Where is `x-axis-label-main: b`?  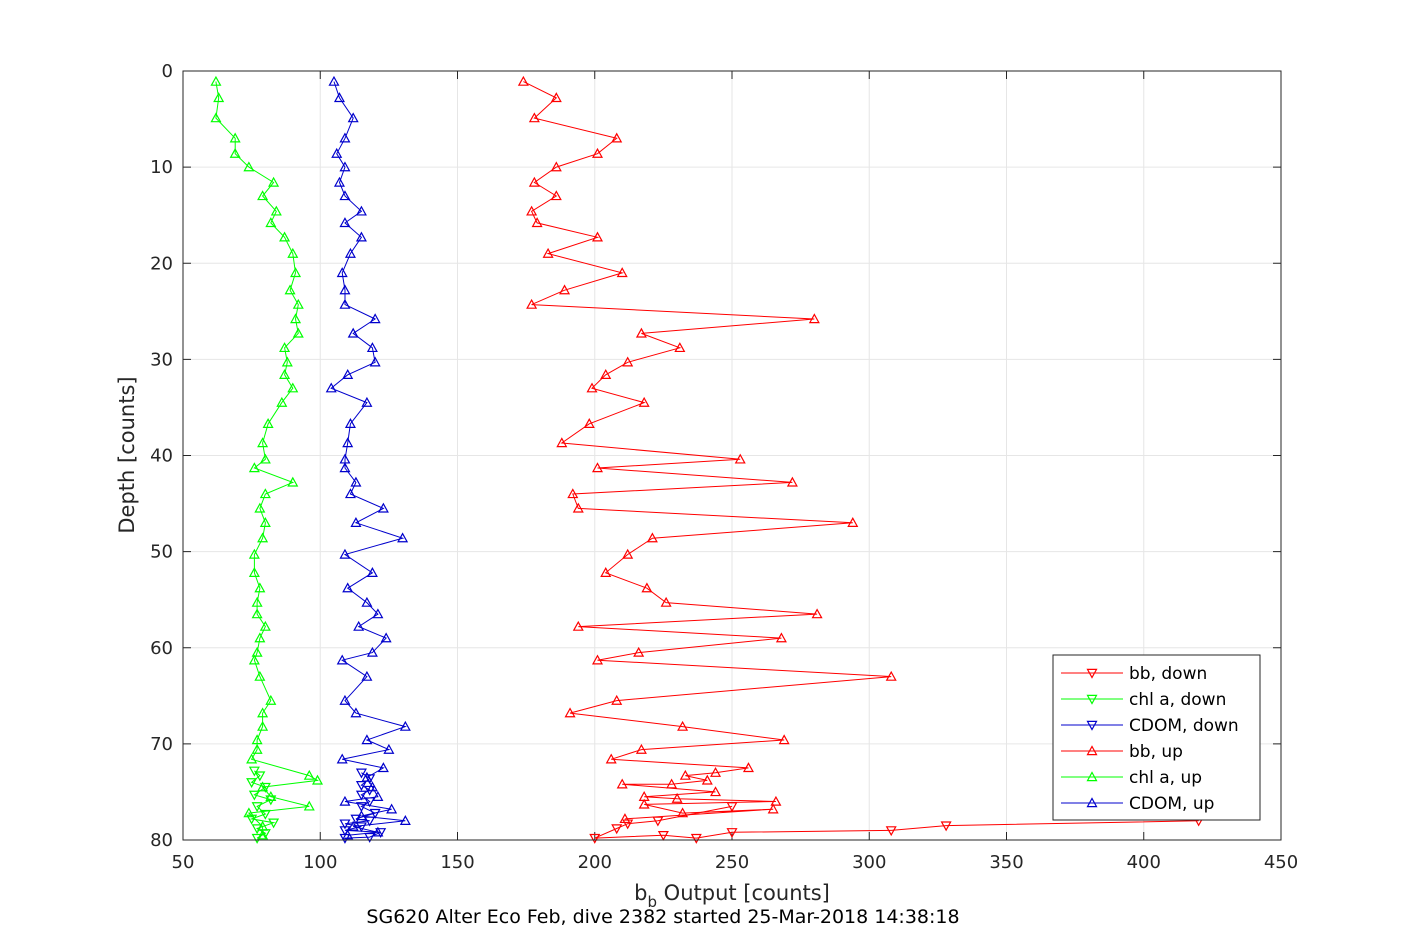 x-axis-label-main: b is located at coordinates (640, 893).